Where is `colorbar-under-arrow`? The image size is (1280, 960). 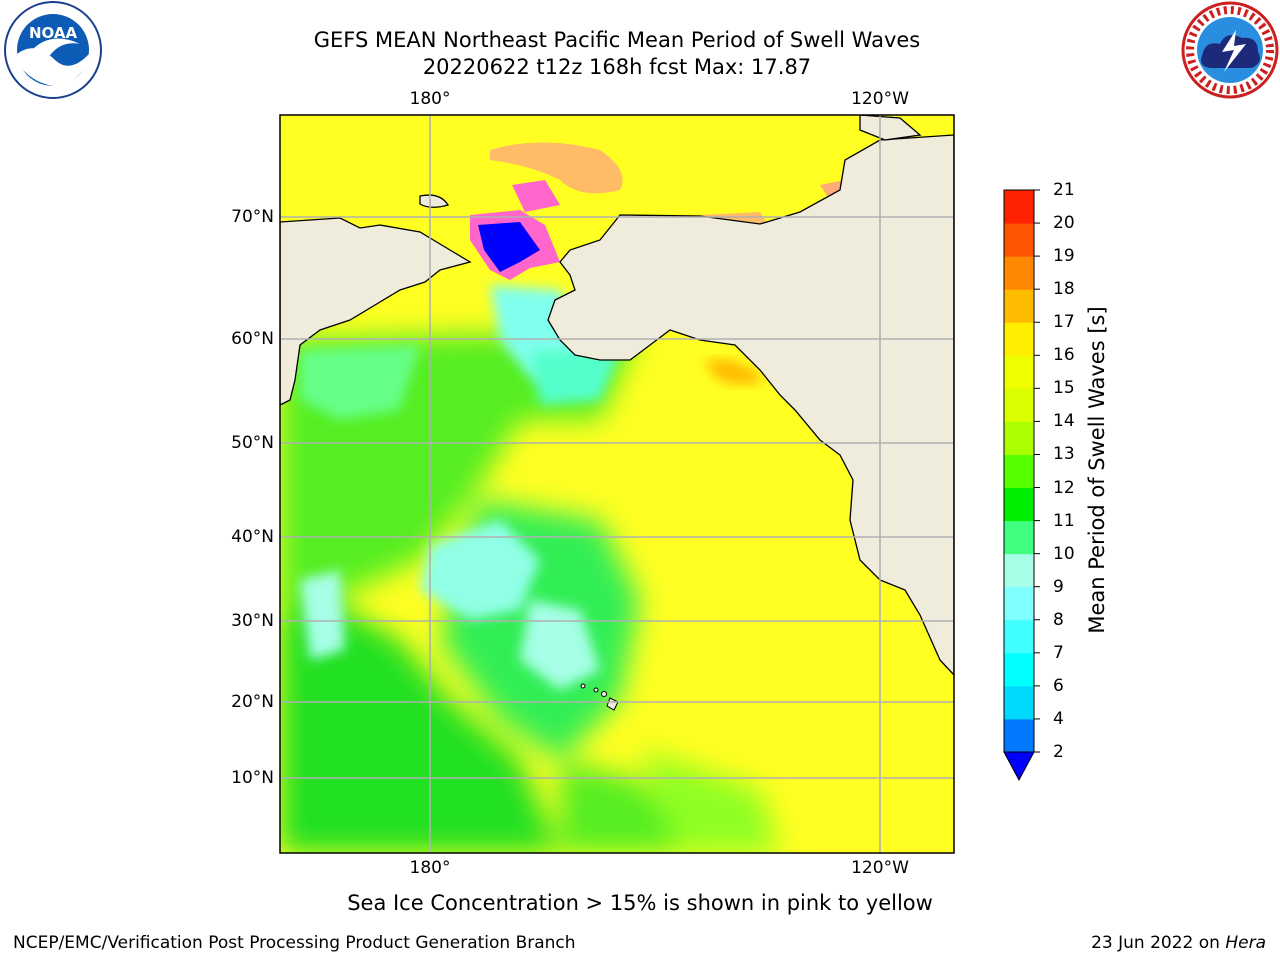 colorbar-under-arrow is located at coordinates (1019, 766).